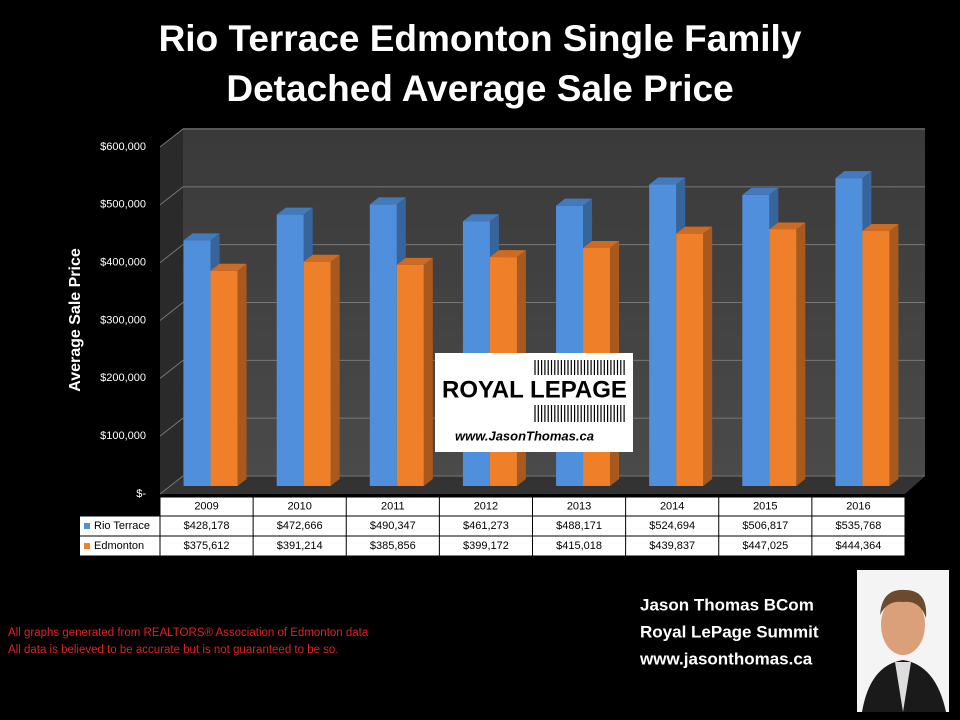 The height and width of the screenshot is (720, 960). Describe the element at coordinates (141, 494) in the screenshot. I see `y-tick-label: $-` at that location.